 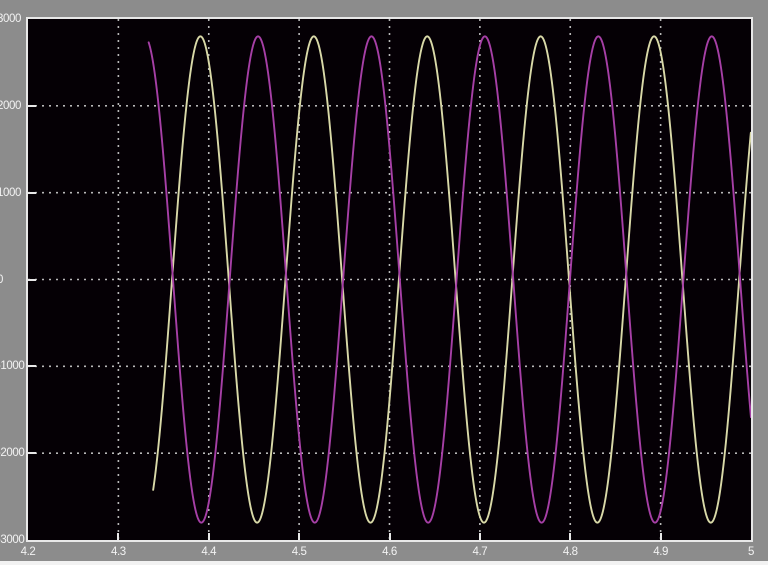 I want to click on x-axis-tick-label: 4.6, so click(x=389, y=552).